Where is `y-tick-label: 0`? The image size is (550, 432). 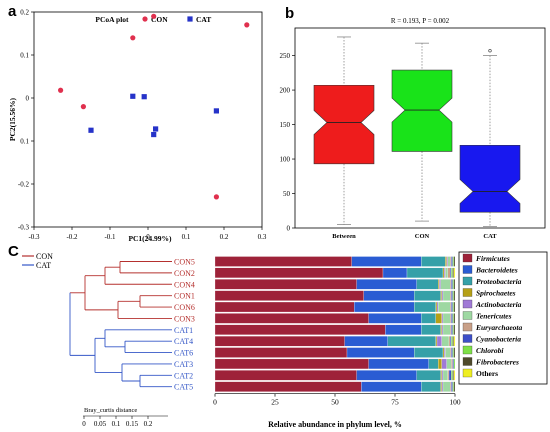
y-tick-label: 0 is located at coordinates (289, 229).